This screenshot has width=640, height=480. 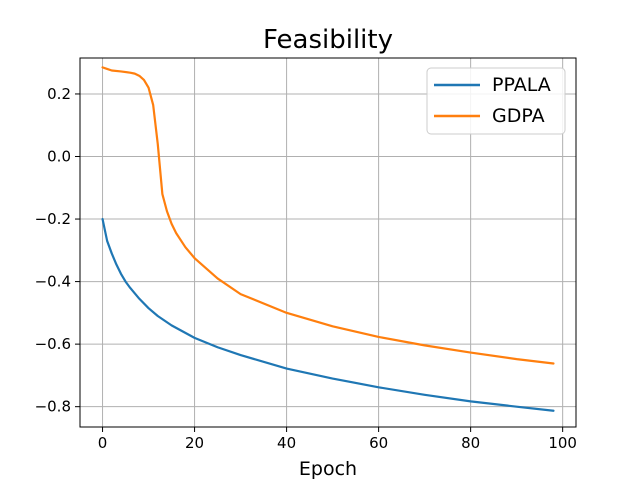 I want to click on x-tick-label: 20, so click(x=194, y=443).